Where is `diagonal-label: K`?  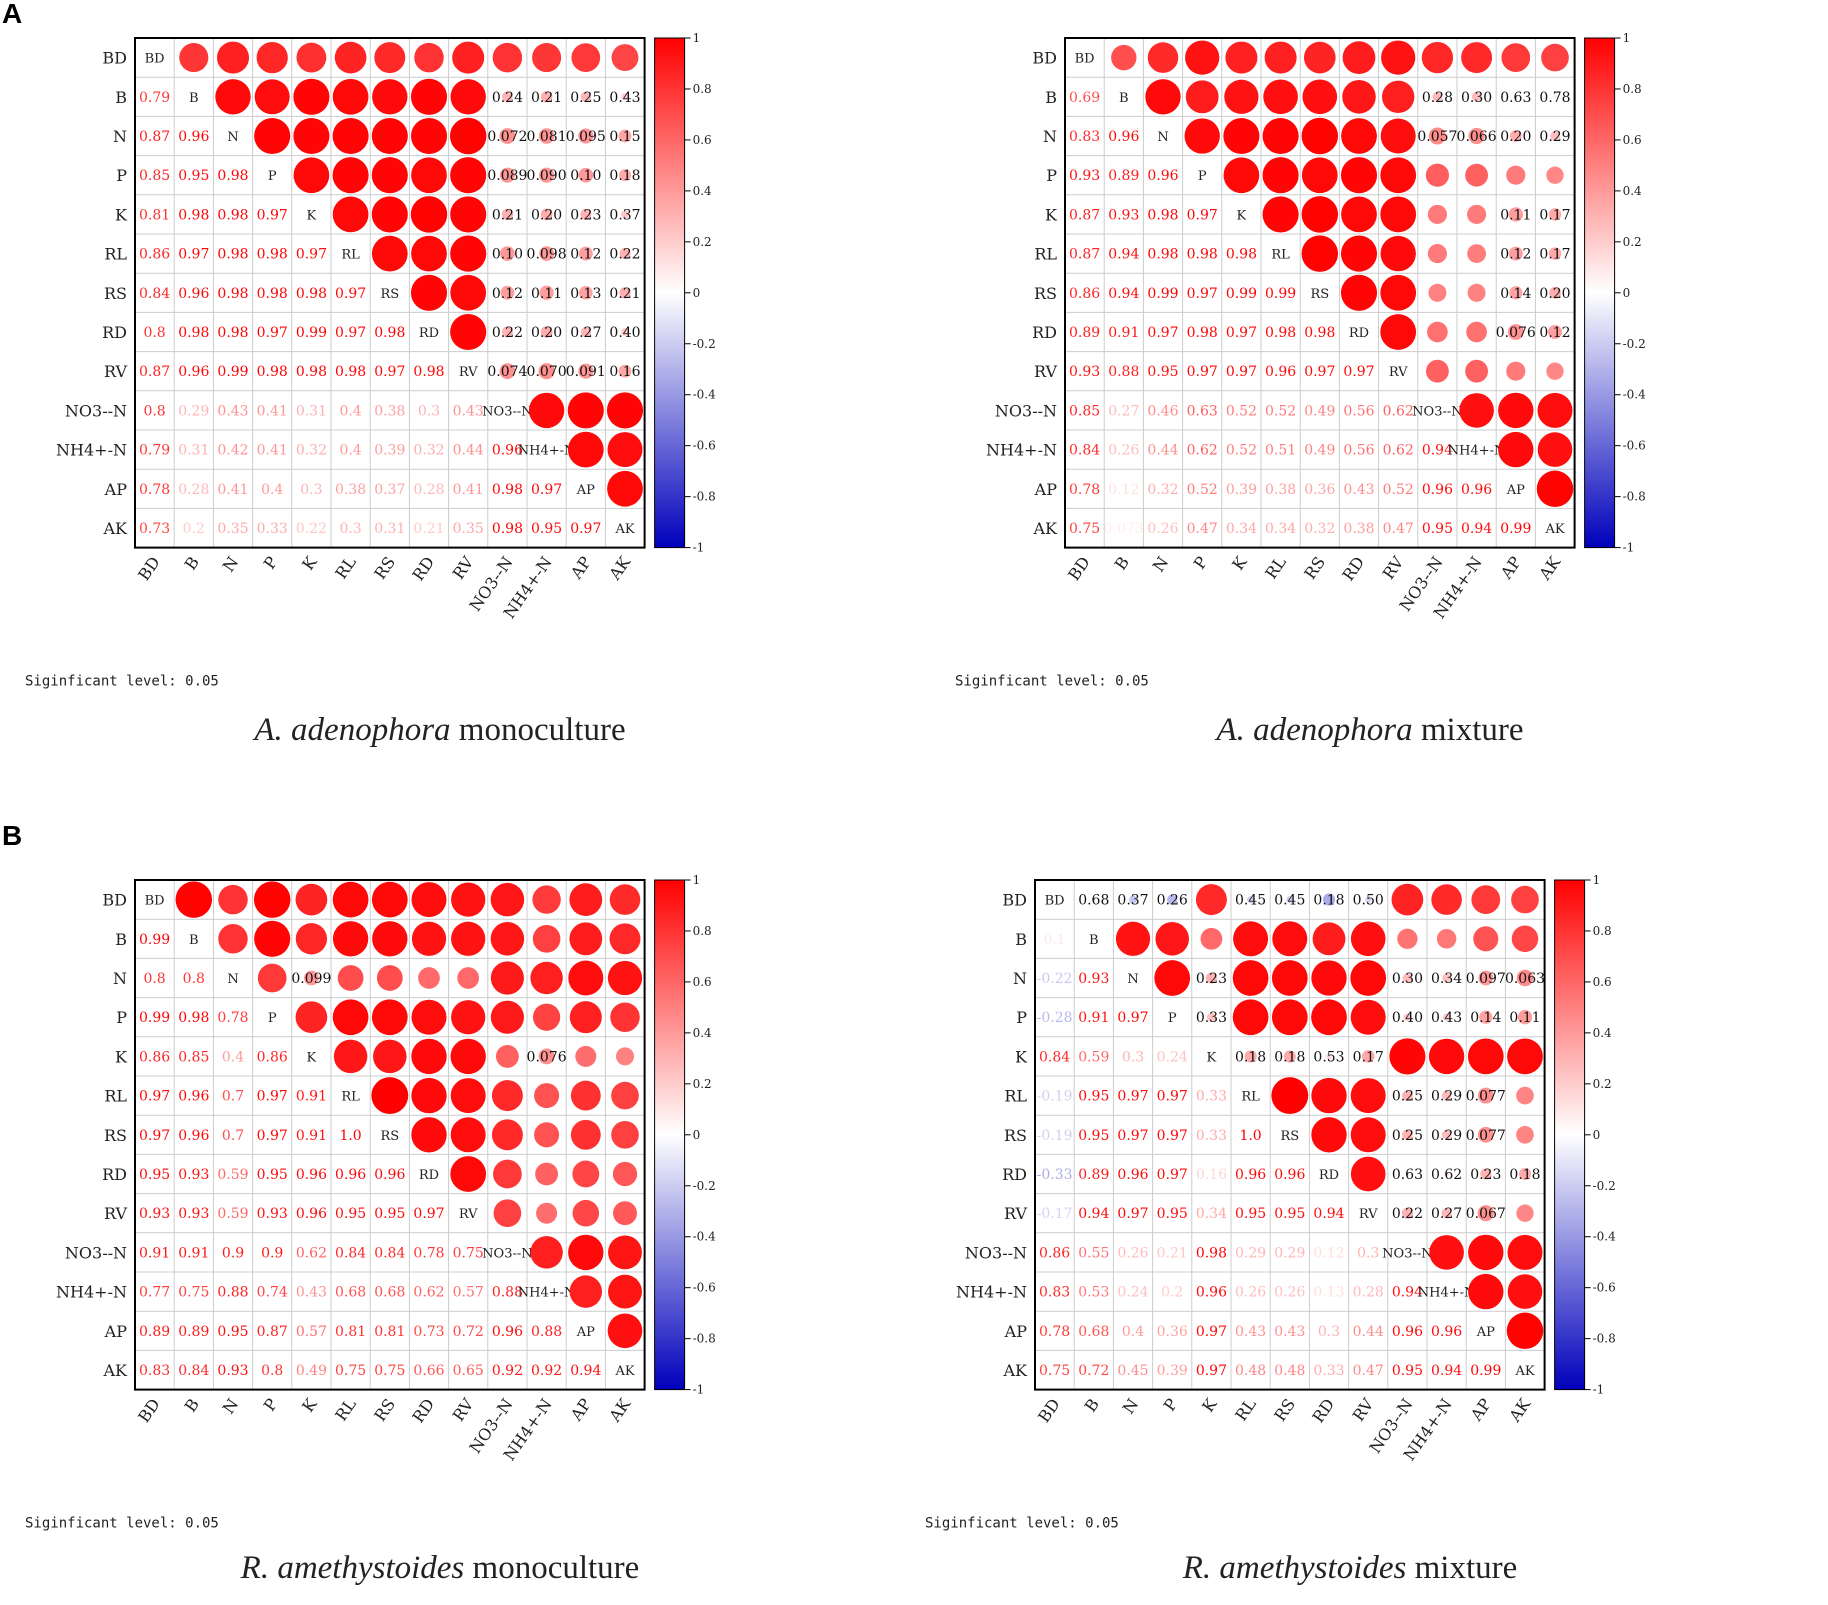
diagonal-label: K is located at coordinates (312, 215).